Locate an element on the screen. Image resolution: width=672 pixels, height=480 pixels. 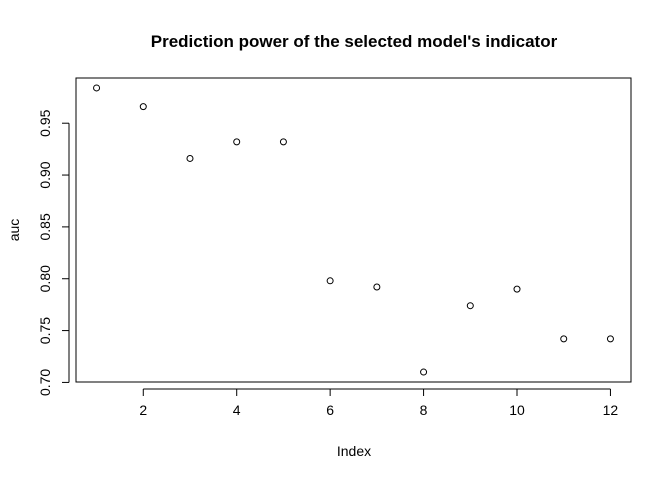
x-tick-label: 2 is located at coordinates (143, 410).